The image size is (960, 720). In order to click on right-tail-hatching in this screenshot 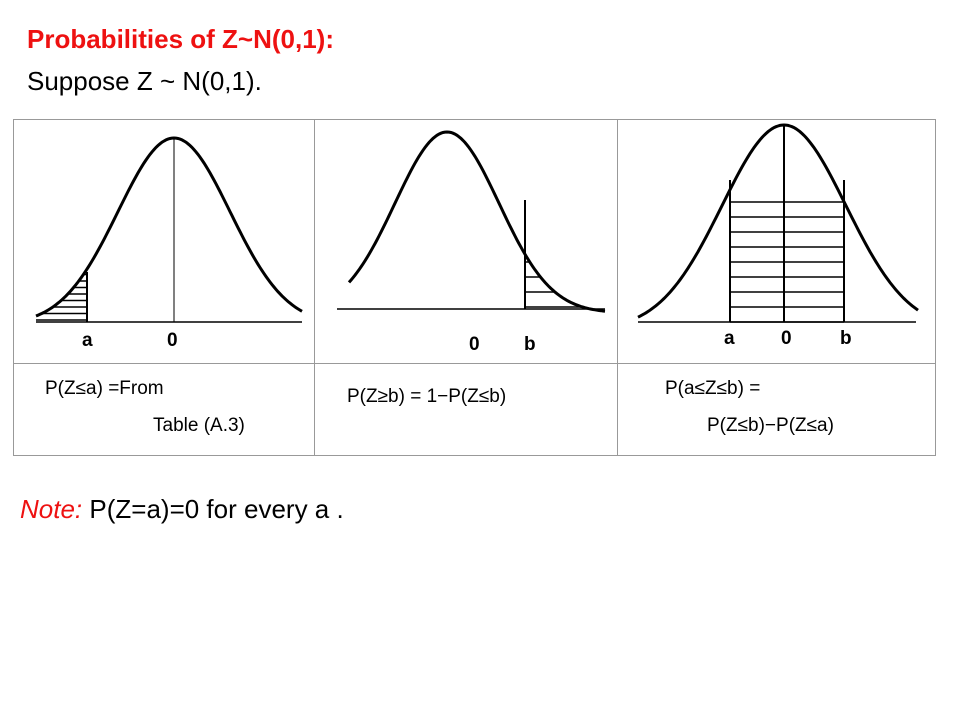, I will do `click(554, 284)`.